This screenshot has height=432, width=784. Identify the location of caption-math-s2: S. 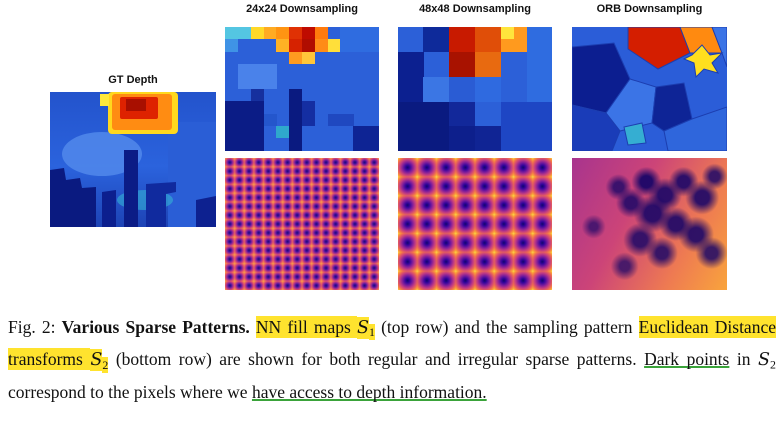
(96, 360).